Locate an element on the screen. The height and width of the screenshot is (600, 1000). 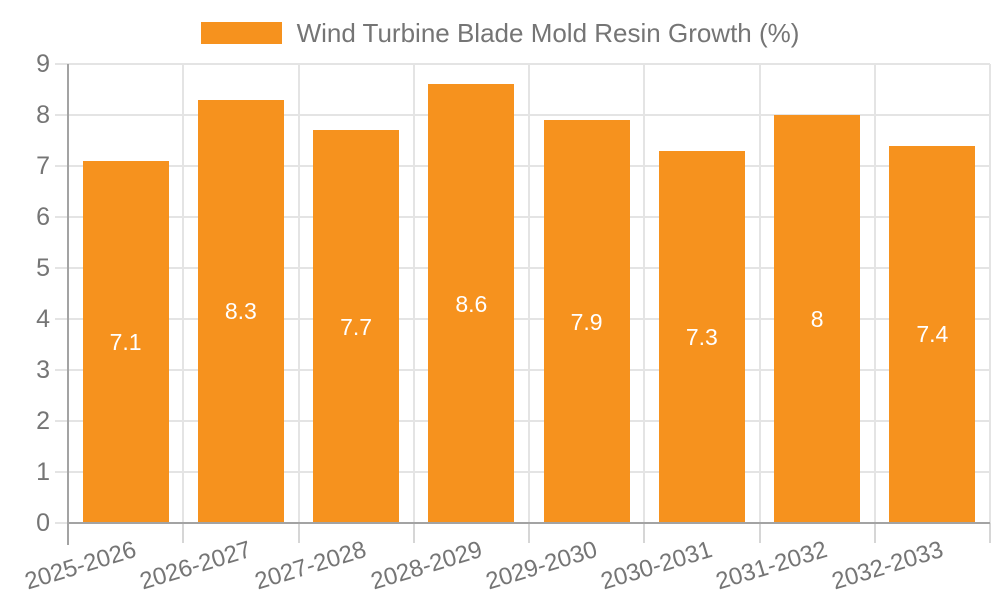
y-axis-tick-label: 3 is located at coordinates (43, 370).